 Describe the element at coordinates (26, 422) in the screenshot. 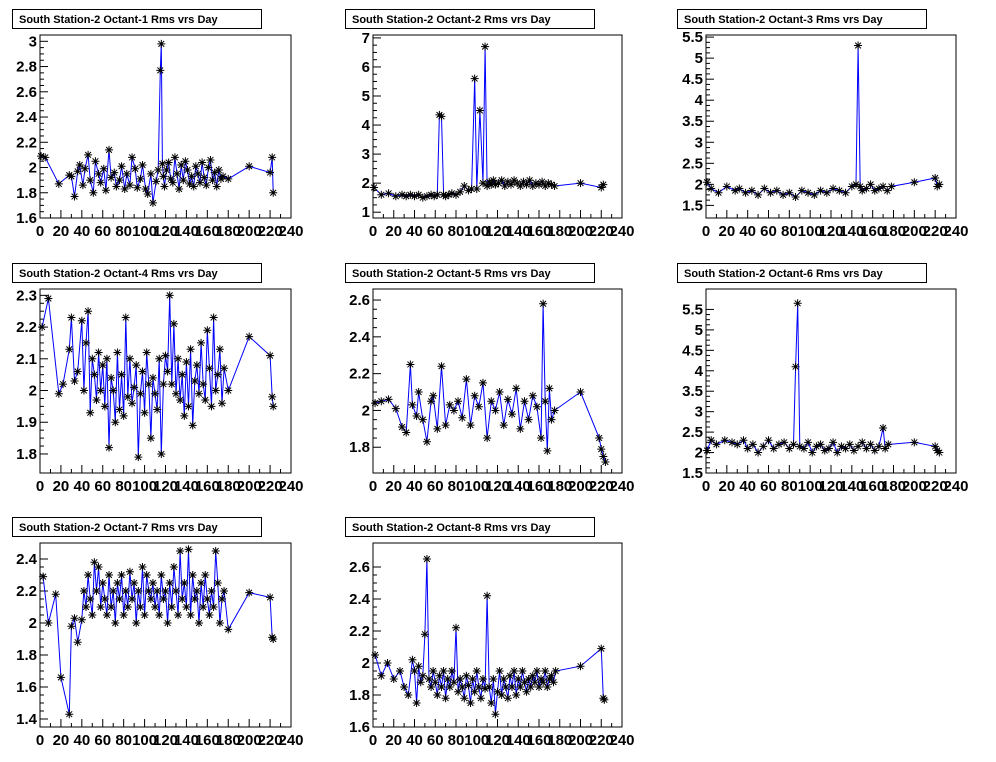

I see `y-tick-label: 1.9` at that location.